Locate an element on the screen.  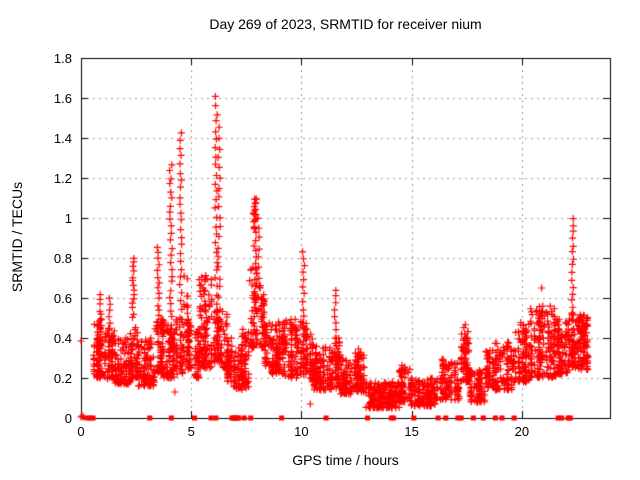
y-tick-label: 0.8 is located at coordinates (62, 258).